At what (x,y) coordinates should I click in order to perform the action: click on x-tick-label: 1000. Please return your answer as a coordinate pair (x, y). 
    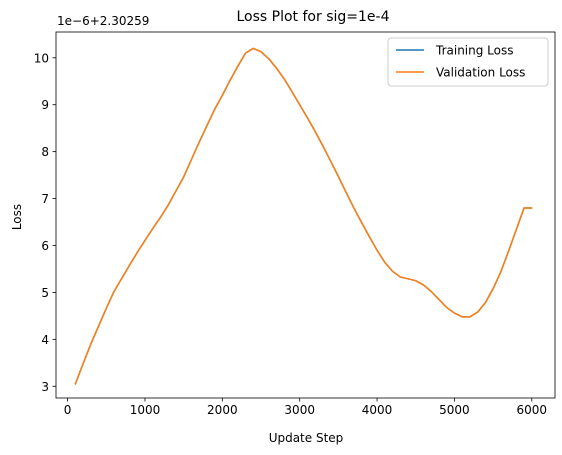
    Looking at the image, I should click on (145, 410).